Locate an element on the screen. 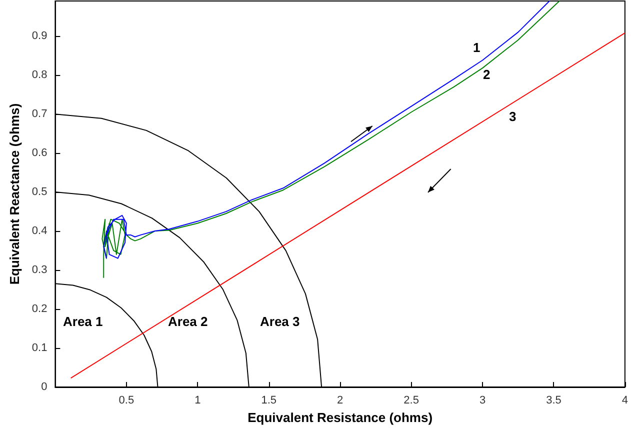 The height and width of the screenshot is (432, 631). y-tick-label: 0.6 is located at coordinates (40, 153).